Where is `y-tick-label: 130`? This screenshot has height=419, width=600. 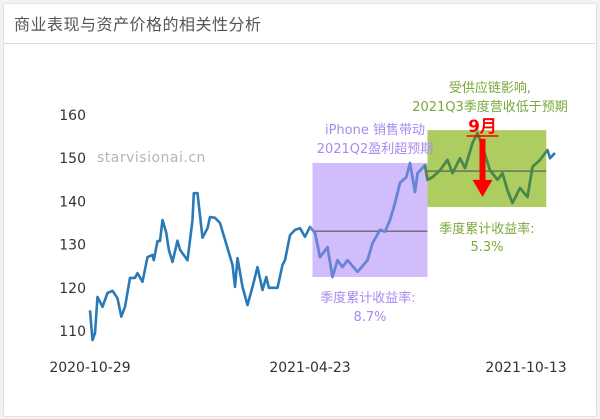 y-tick-label: 130 is located at coordinates (72, 246).